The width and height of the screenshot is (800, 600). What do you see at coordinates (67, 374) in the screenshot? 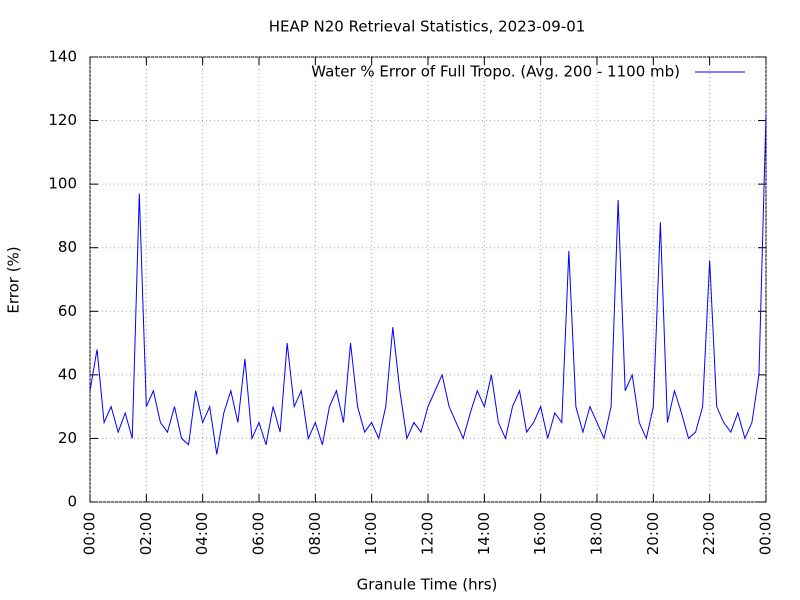
I see `y-tick-label: 40` at bounding box center [67, 374].